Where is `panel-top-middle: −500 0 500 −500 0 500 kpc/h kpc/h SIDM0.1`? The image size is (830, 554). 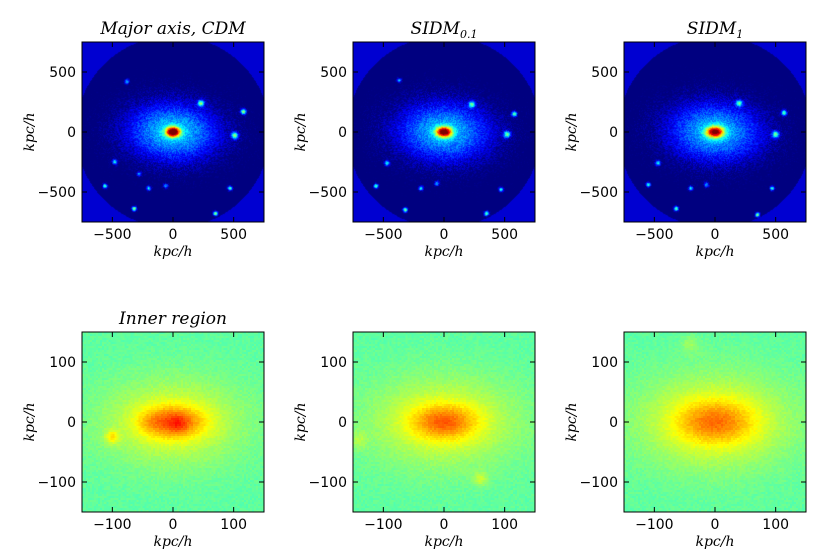
panel-top-middle: −500 0 500 −500 0 500 kpc/h kpc/h SIDM0.1 is located at coordinates (414, 139).